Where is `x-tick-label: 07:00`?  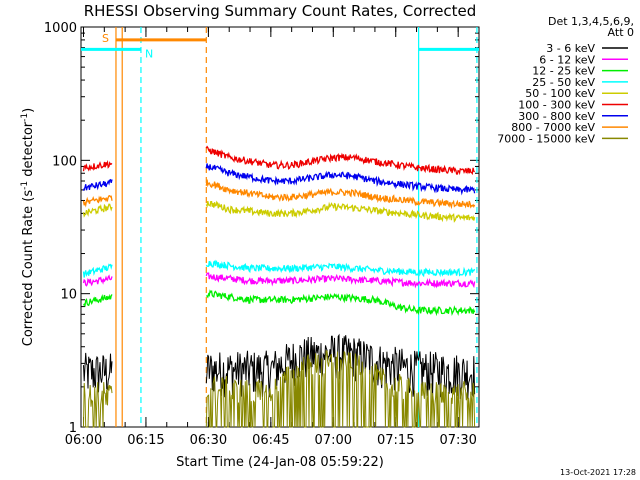
x-tick-label: 07:00 is located at coordinates (333, 440).